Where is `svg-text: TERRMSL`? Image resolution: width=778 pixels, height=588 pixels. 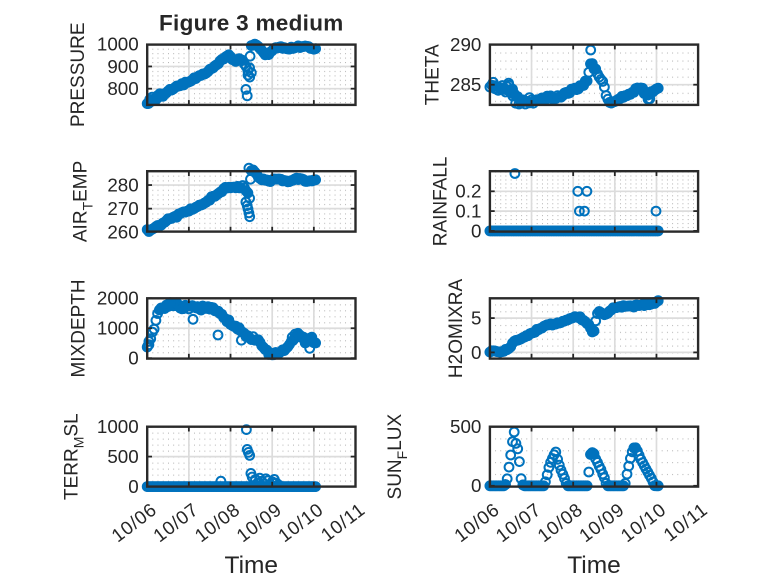
svg-text: TERRMSL is located at coordinates (74, 456).